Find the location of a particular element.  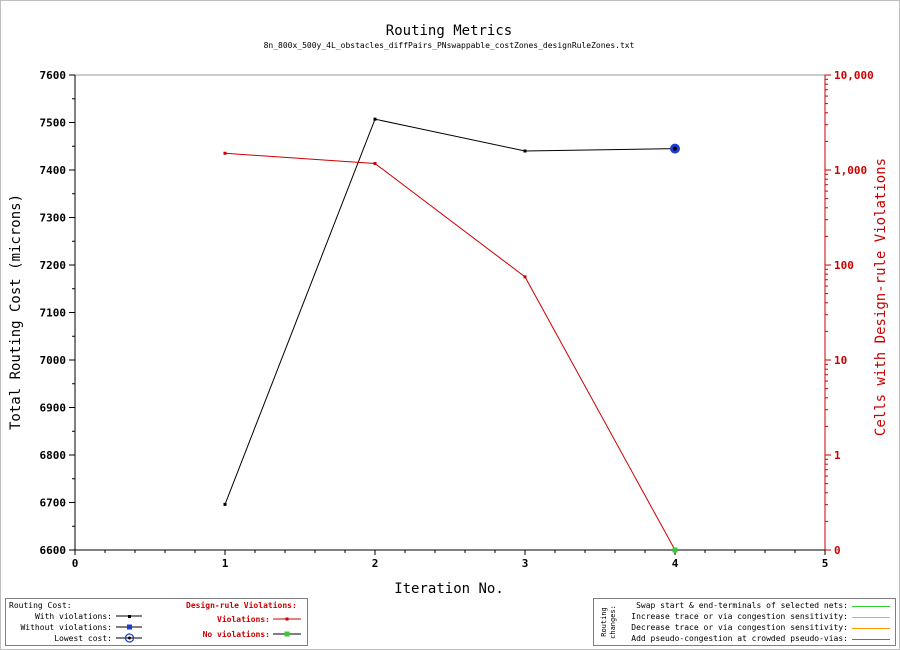

y2-axis-label: Cells with Design-rule Violations is located at coordinates (881, 297).